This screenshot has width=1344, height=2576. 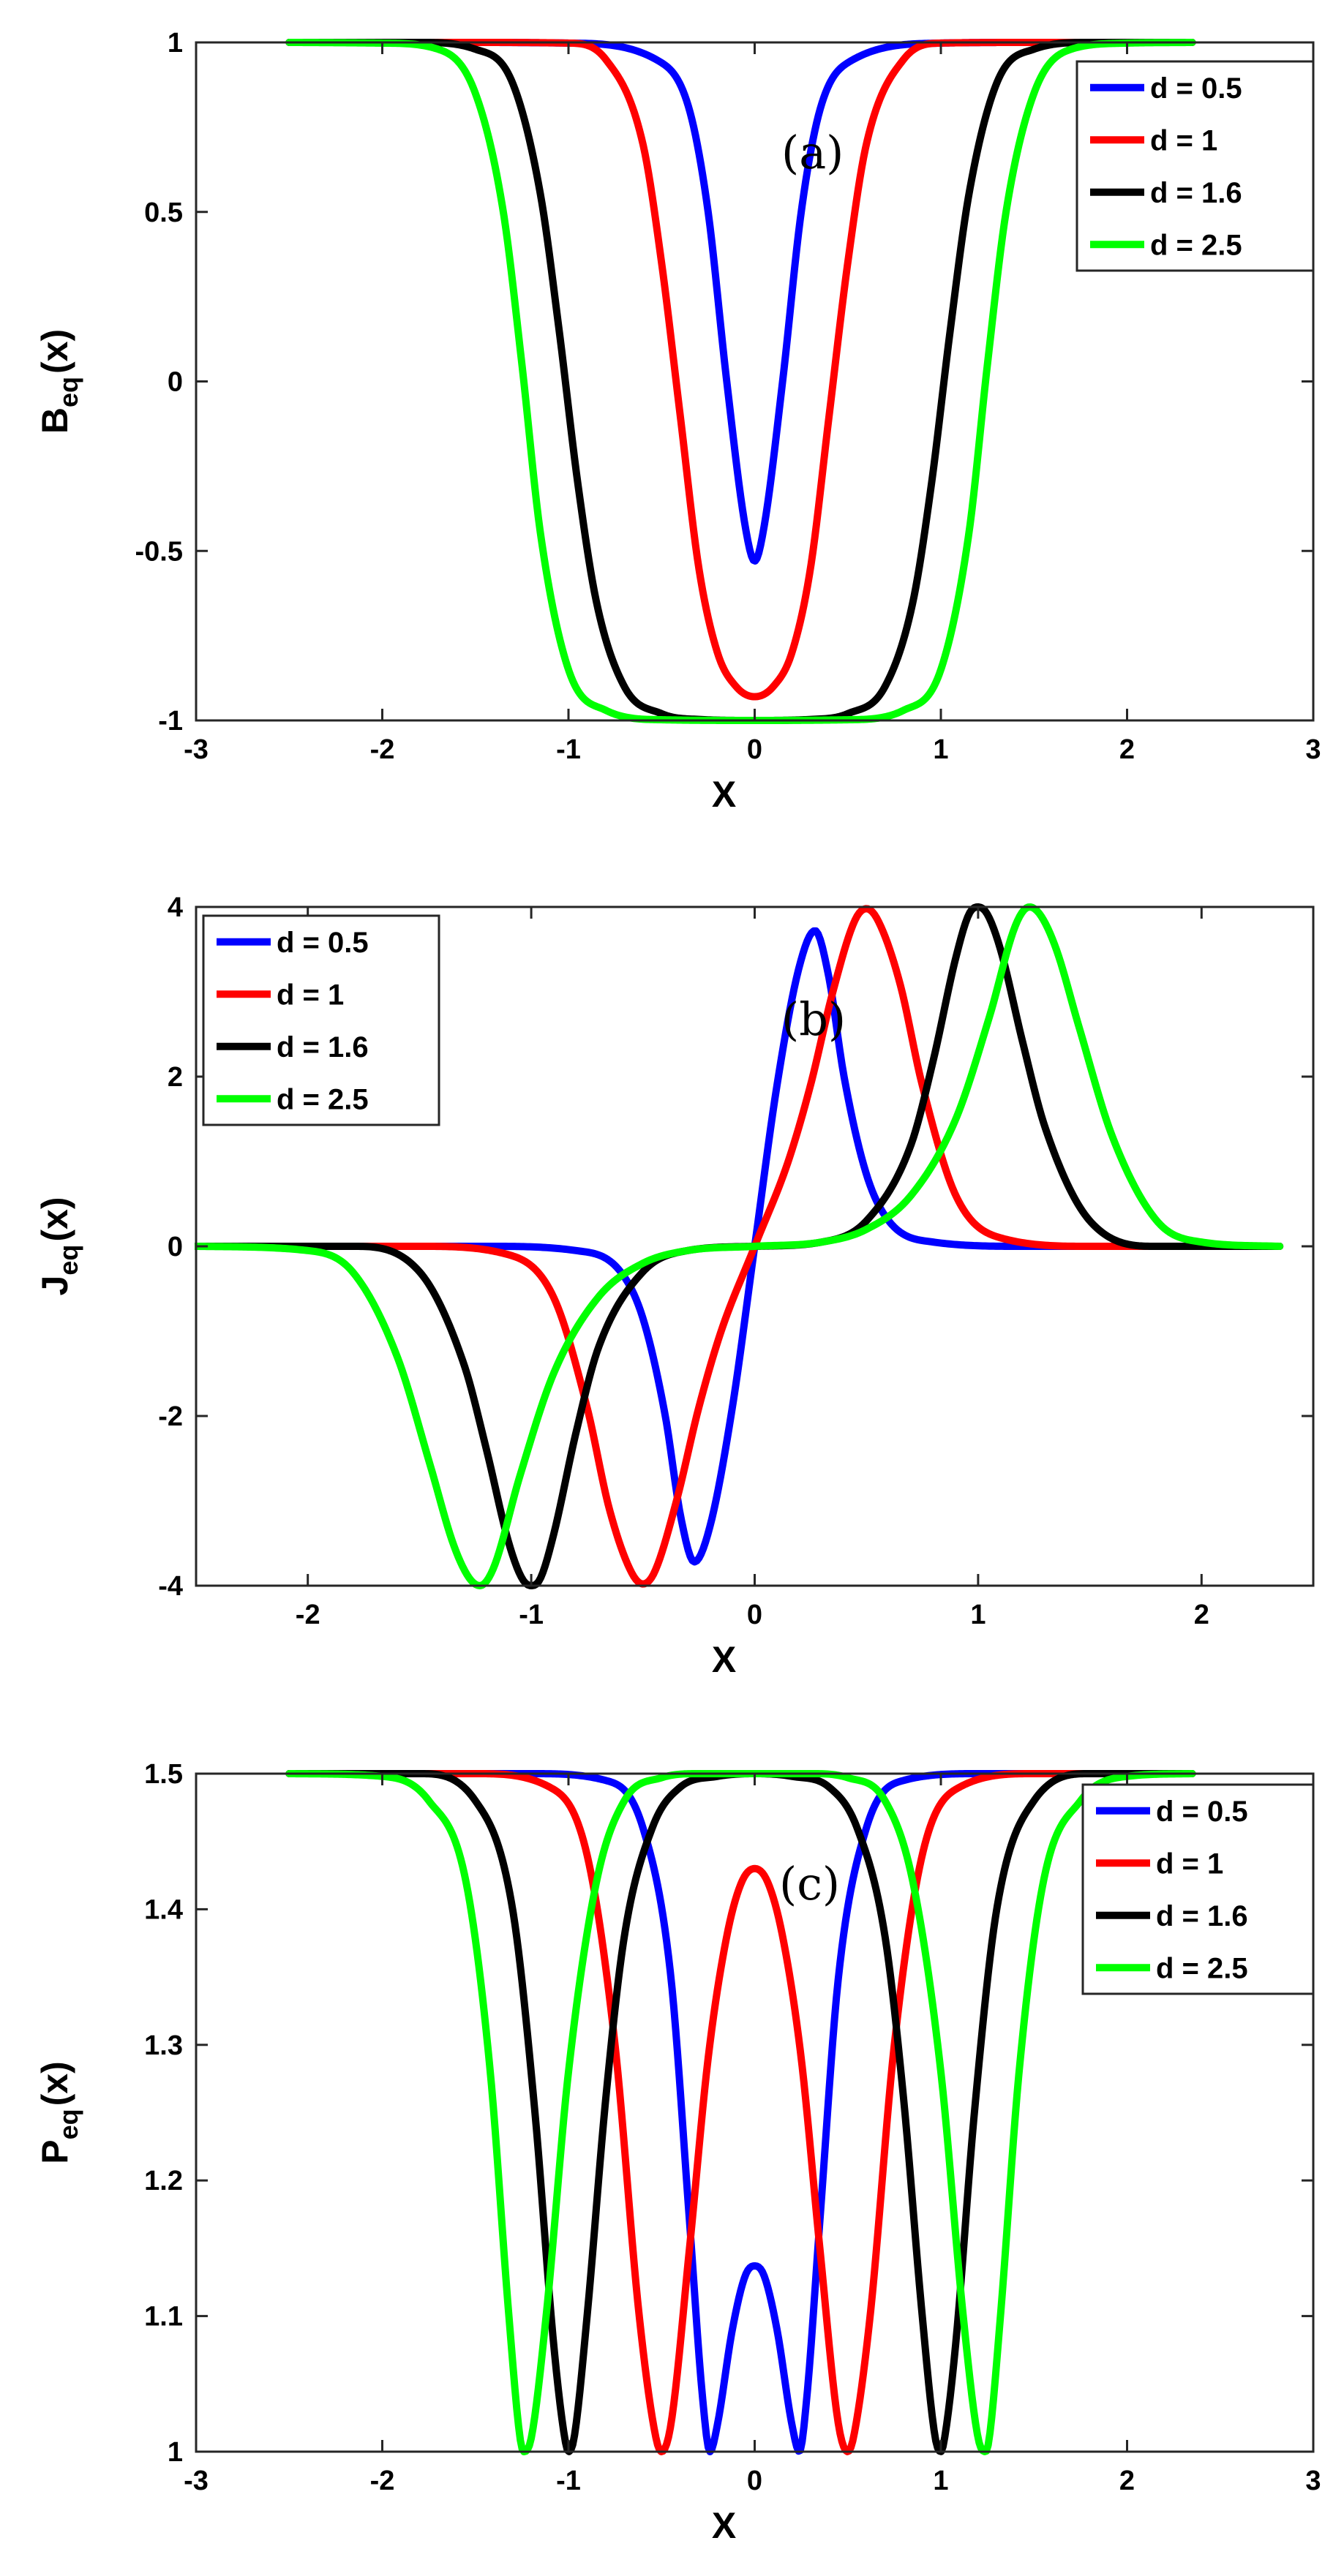 What do you see at coordinates (55, 1286) in the screenshot?
I see `y-axis-label-base: J` at bounding box center [55, 1286].